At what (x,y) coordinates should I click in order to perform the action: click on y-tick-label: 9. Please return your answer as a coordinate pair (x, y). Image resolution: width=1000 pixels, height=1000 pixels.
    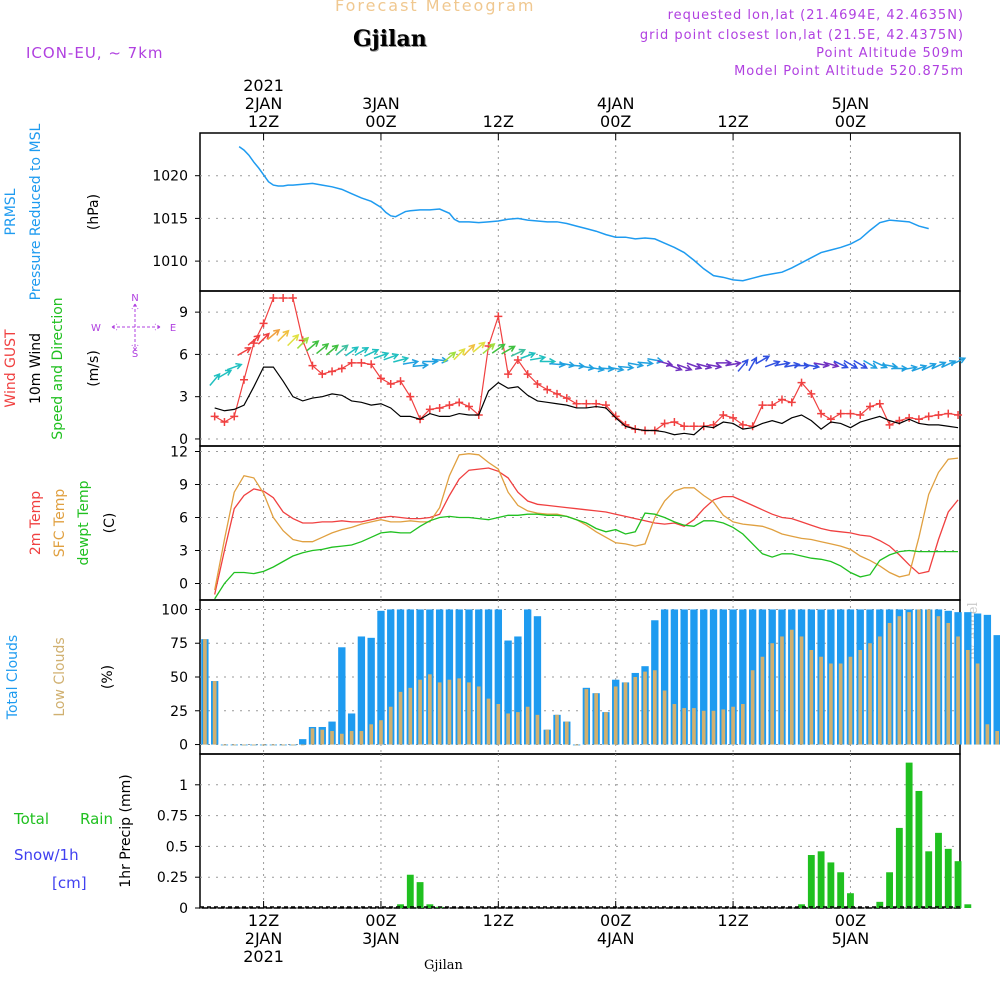
    Looking at the image, I should click on (183, 313).